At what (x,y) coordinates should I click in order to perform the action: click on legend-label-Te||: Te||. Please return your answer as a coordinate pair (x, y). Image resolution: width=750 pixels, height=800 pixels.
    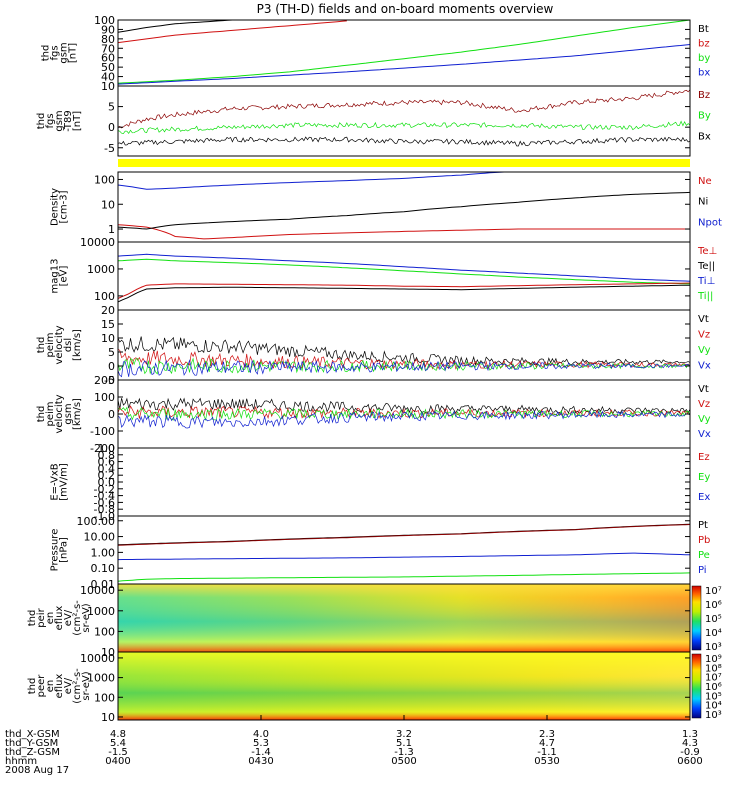
    Looking at the image, I should click on (706, 266).